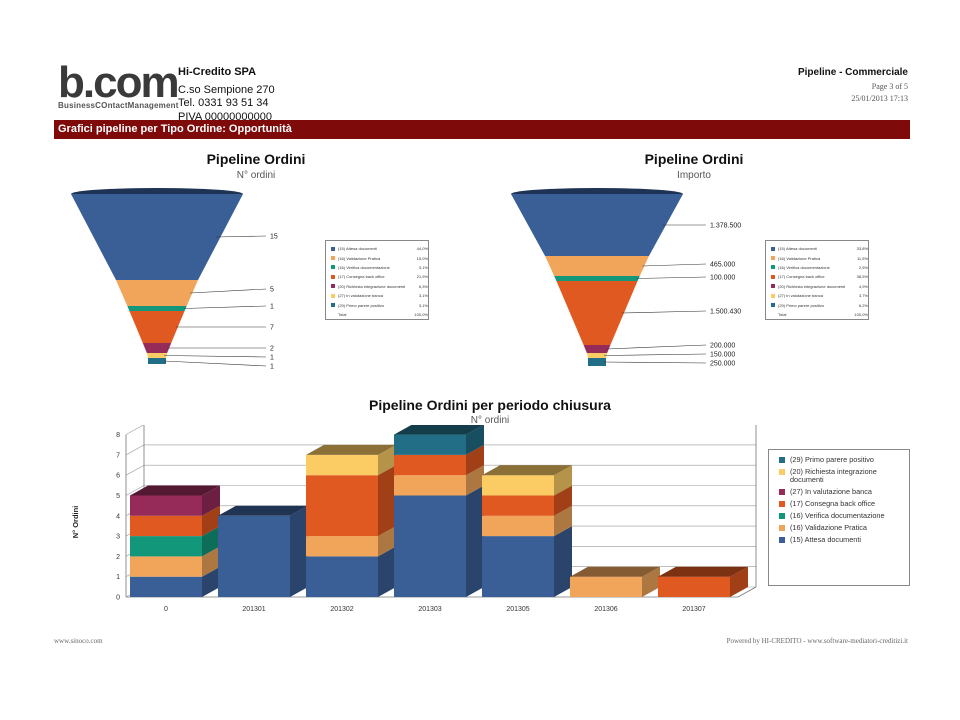 This screenshot has height=720, width=960. Describe the element at coordinates (364, 267) in the screenshot. I see `legend-label: (16) Verifica documentazione` at that location.